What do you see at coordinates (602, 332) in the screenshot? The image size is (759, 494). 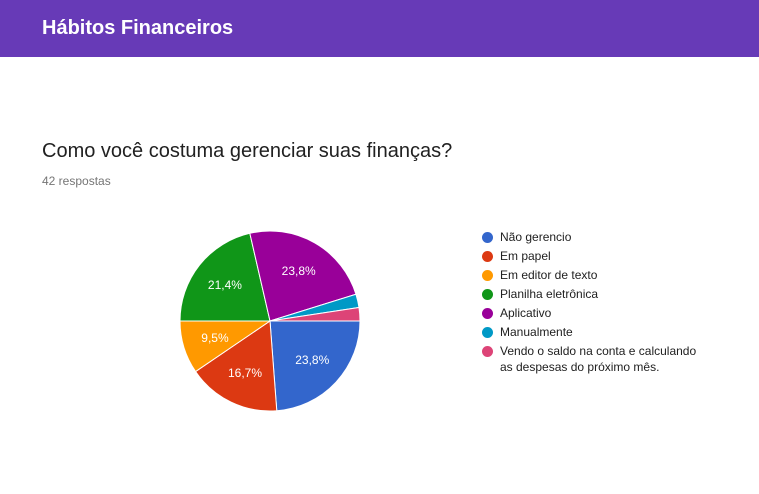 I see `legend-item: Manualmente` at bounding box center [602, 332].